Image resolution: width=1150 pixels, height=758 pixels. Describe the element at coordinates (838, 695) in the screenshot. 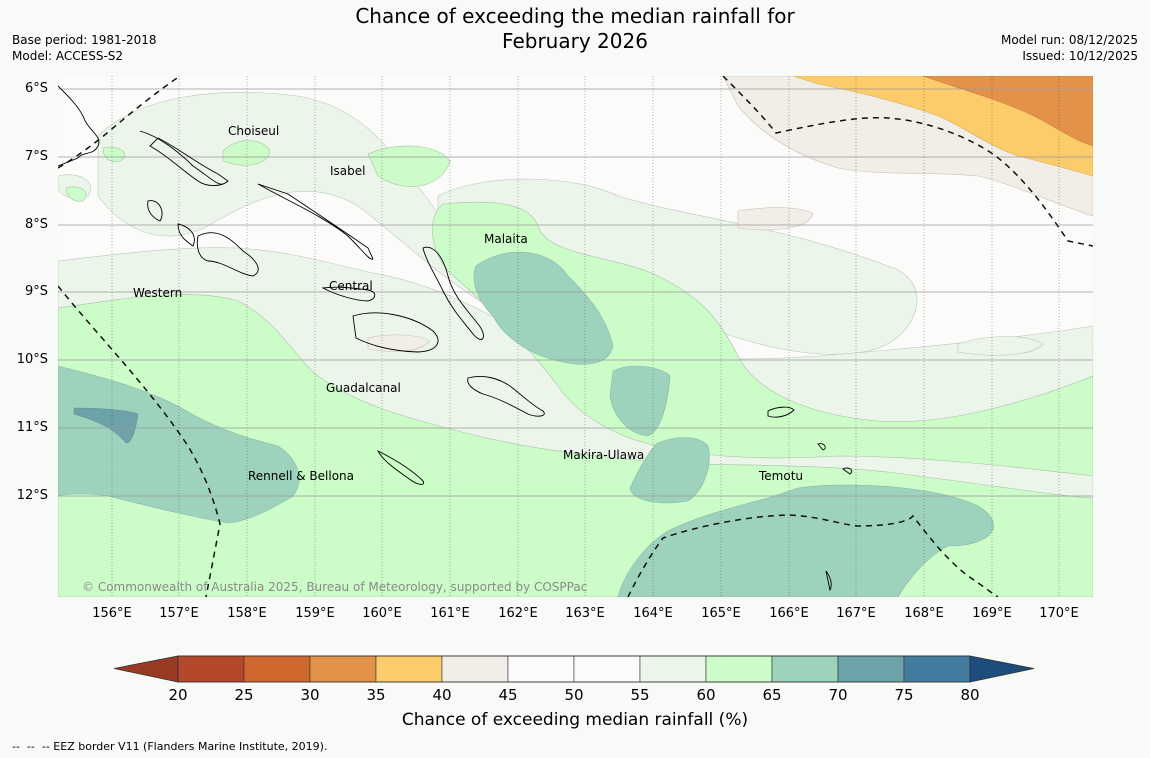

I see `colorbar-tick-70: 70` at that location.